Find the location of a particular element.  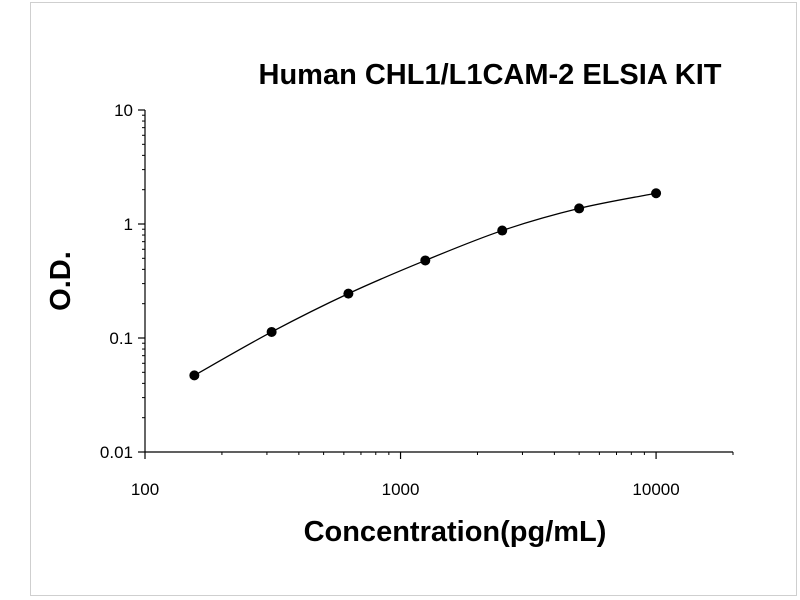

x-tick-label: 10000 is located at coordinates (655, 489).